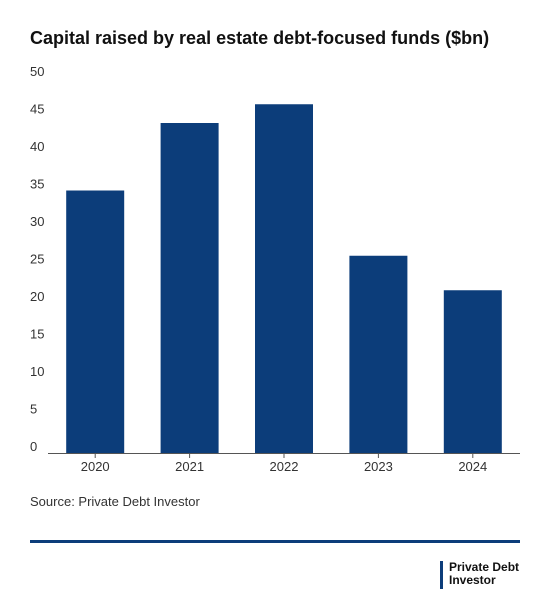 The height and width of the screenshot is (606, 550). What do you see at coordinates (37, 109) in the screenshot?
I see `y-tick-label: 45` at bounding box center [37, 109].